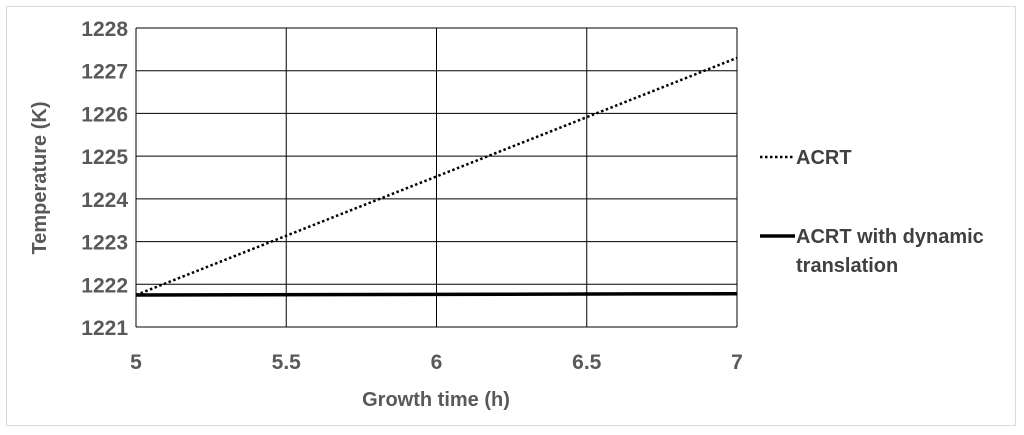 This screenshot has width=1024, height=435. Describe the element at coordinates (824, 158) in the screenshot. I see `legend-label-1: ACRT` at that location.